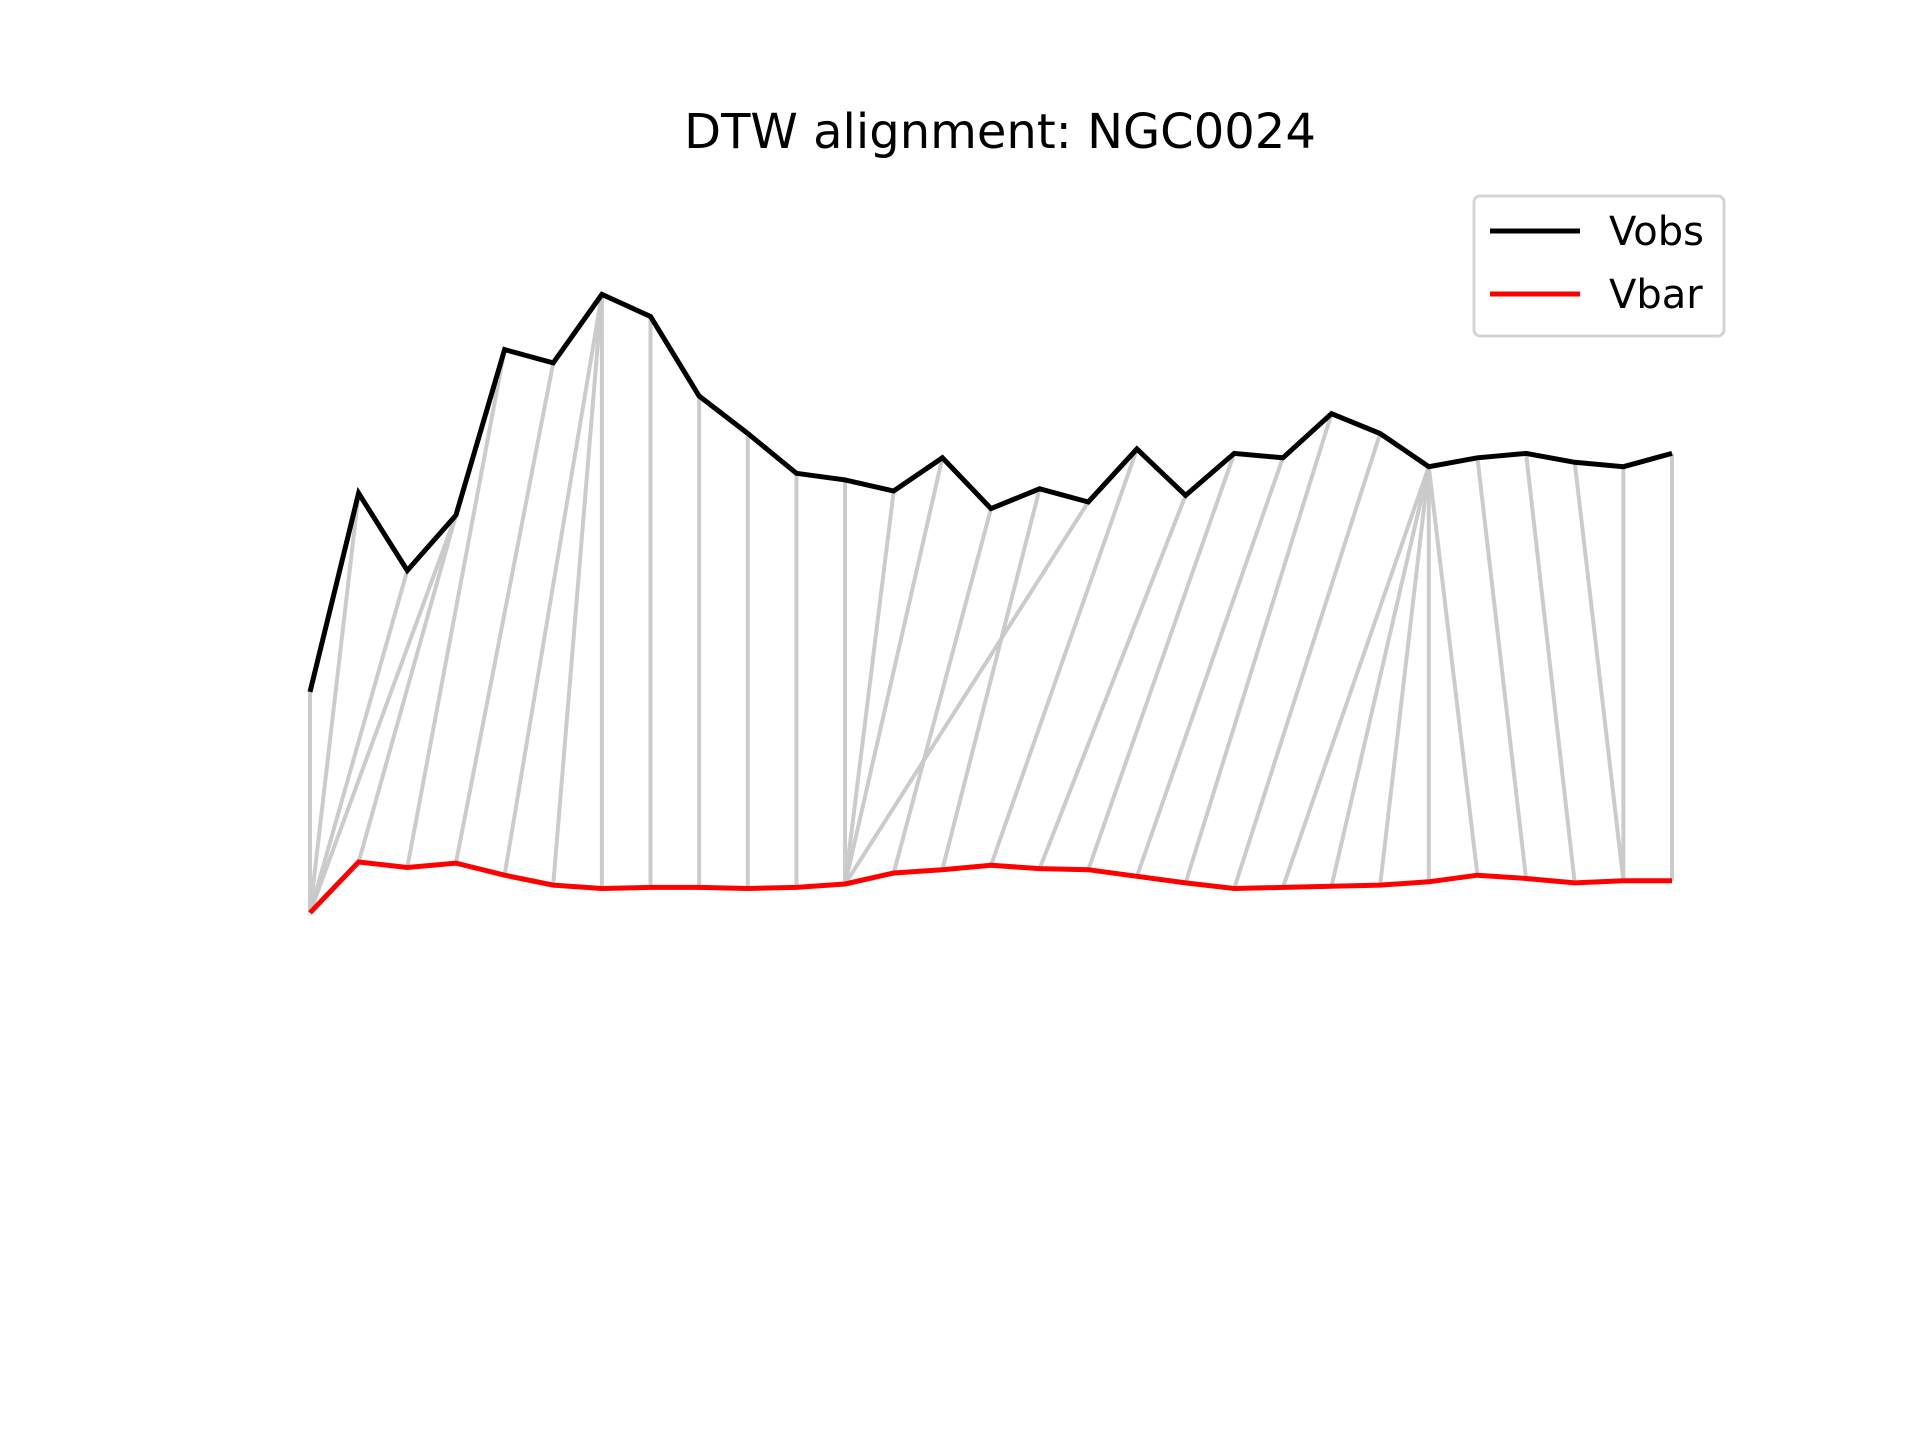  Describe the element at coordinates (1656, 295) in the screenshot. I see `legend-label-vbar: Vbar` at that location.